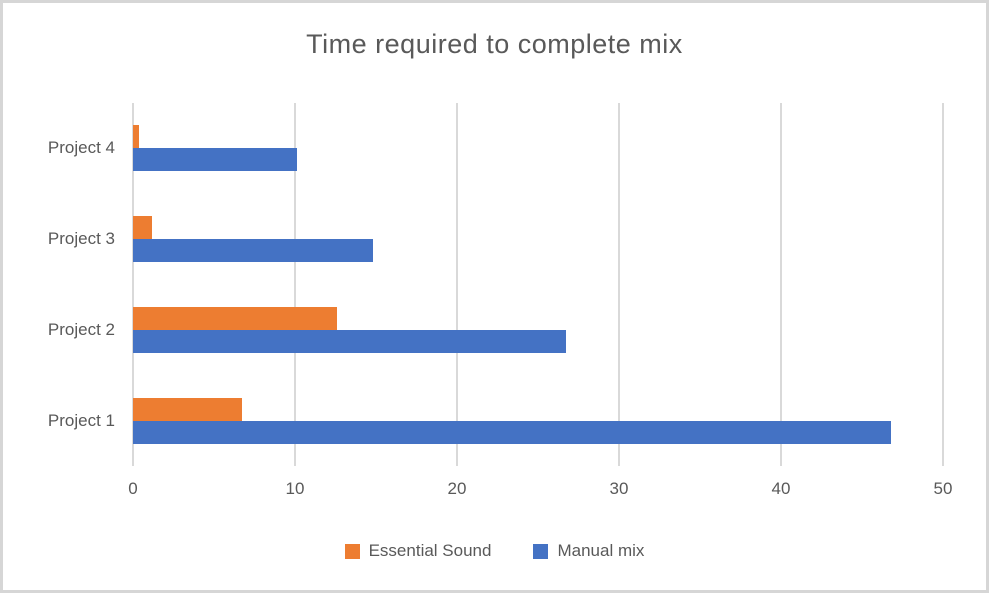  I want to click on bar-project-4-manual-mix, so click(215, 160).